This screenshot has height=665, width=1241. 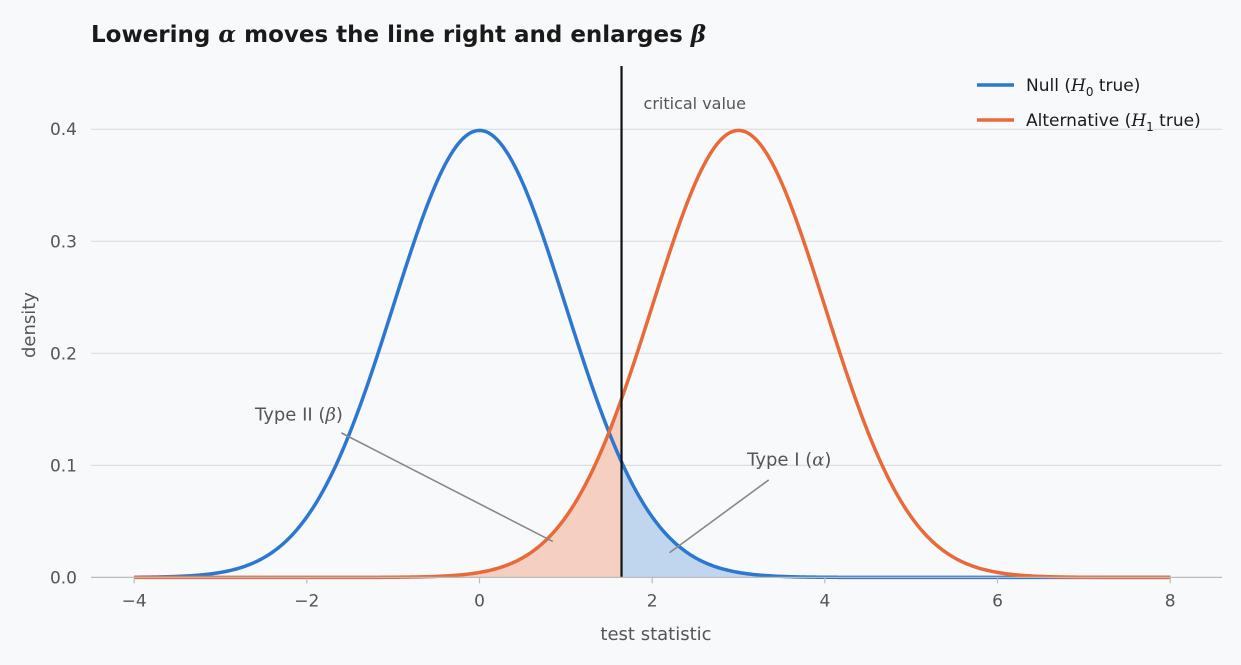 I want to click on x-tick-label: −2, so click(x=306, y=601).